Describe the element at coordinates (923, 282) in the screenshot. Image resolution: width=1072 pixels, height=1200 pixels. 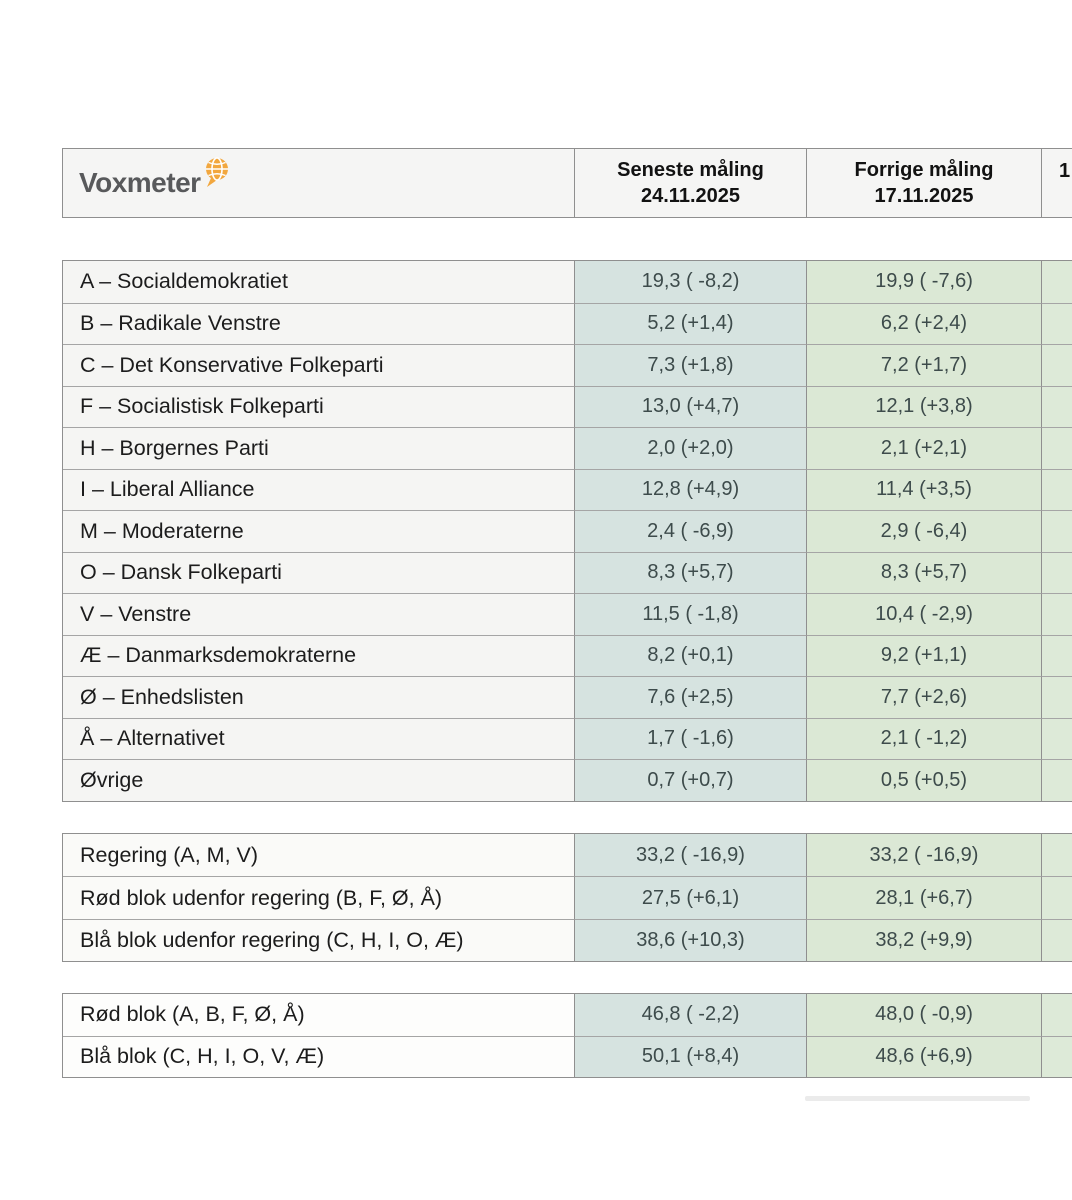
I see `previous-value-cell: 19,9 ( -7,6)` at that location.